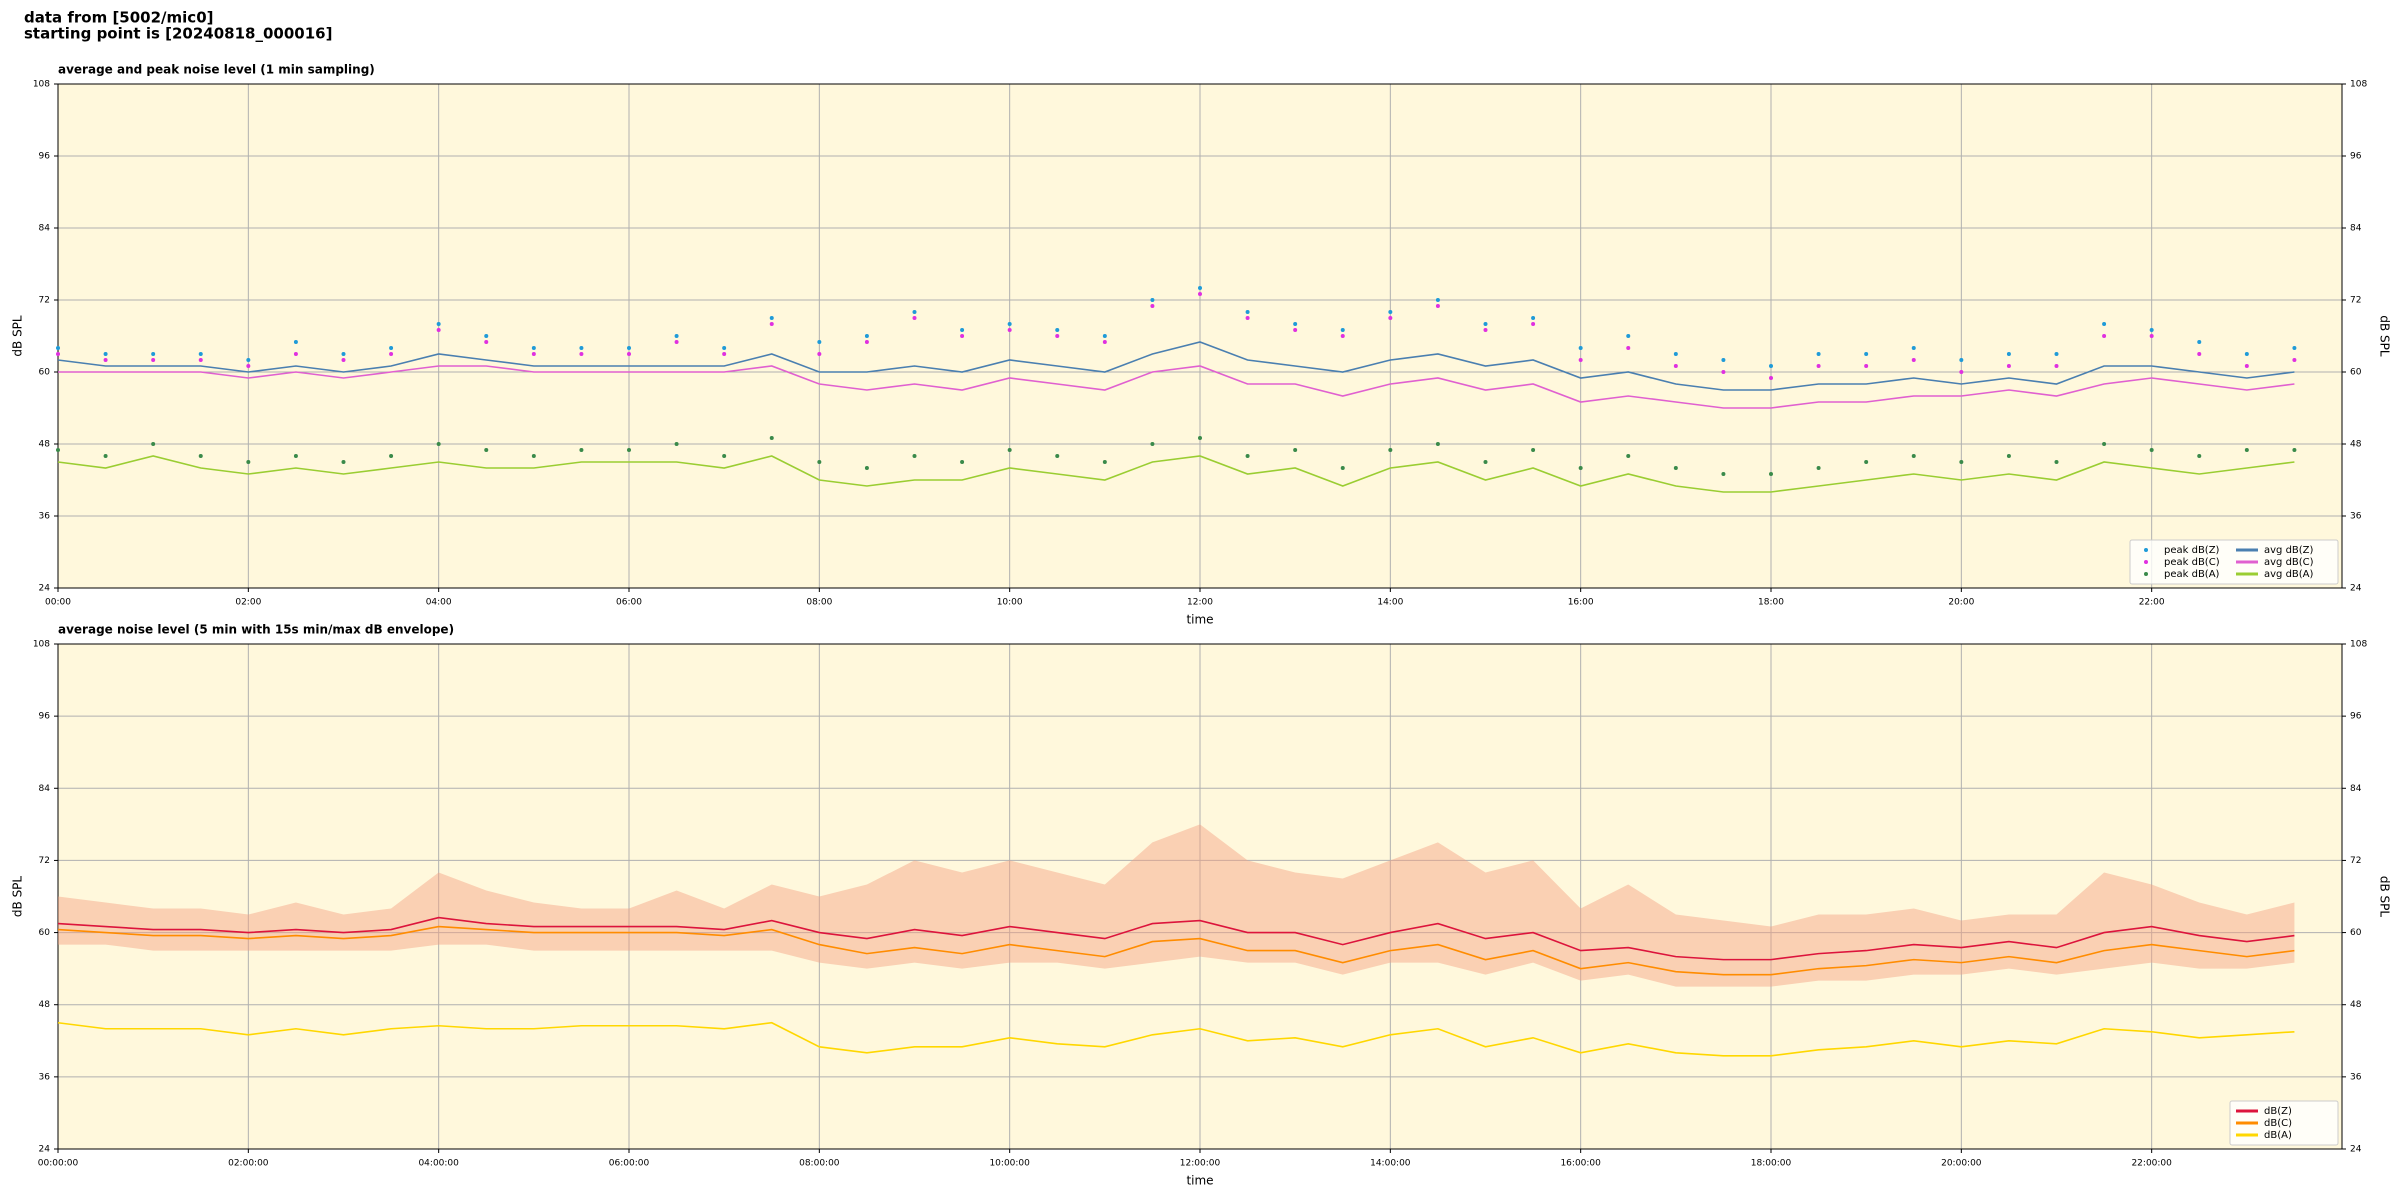  What do you see at coordinates (1390, 603) in the screenshot?
I see `x-tick-label: 14:00` at bounding box center [1390, 603].